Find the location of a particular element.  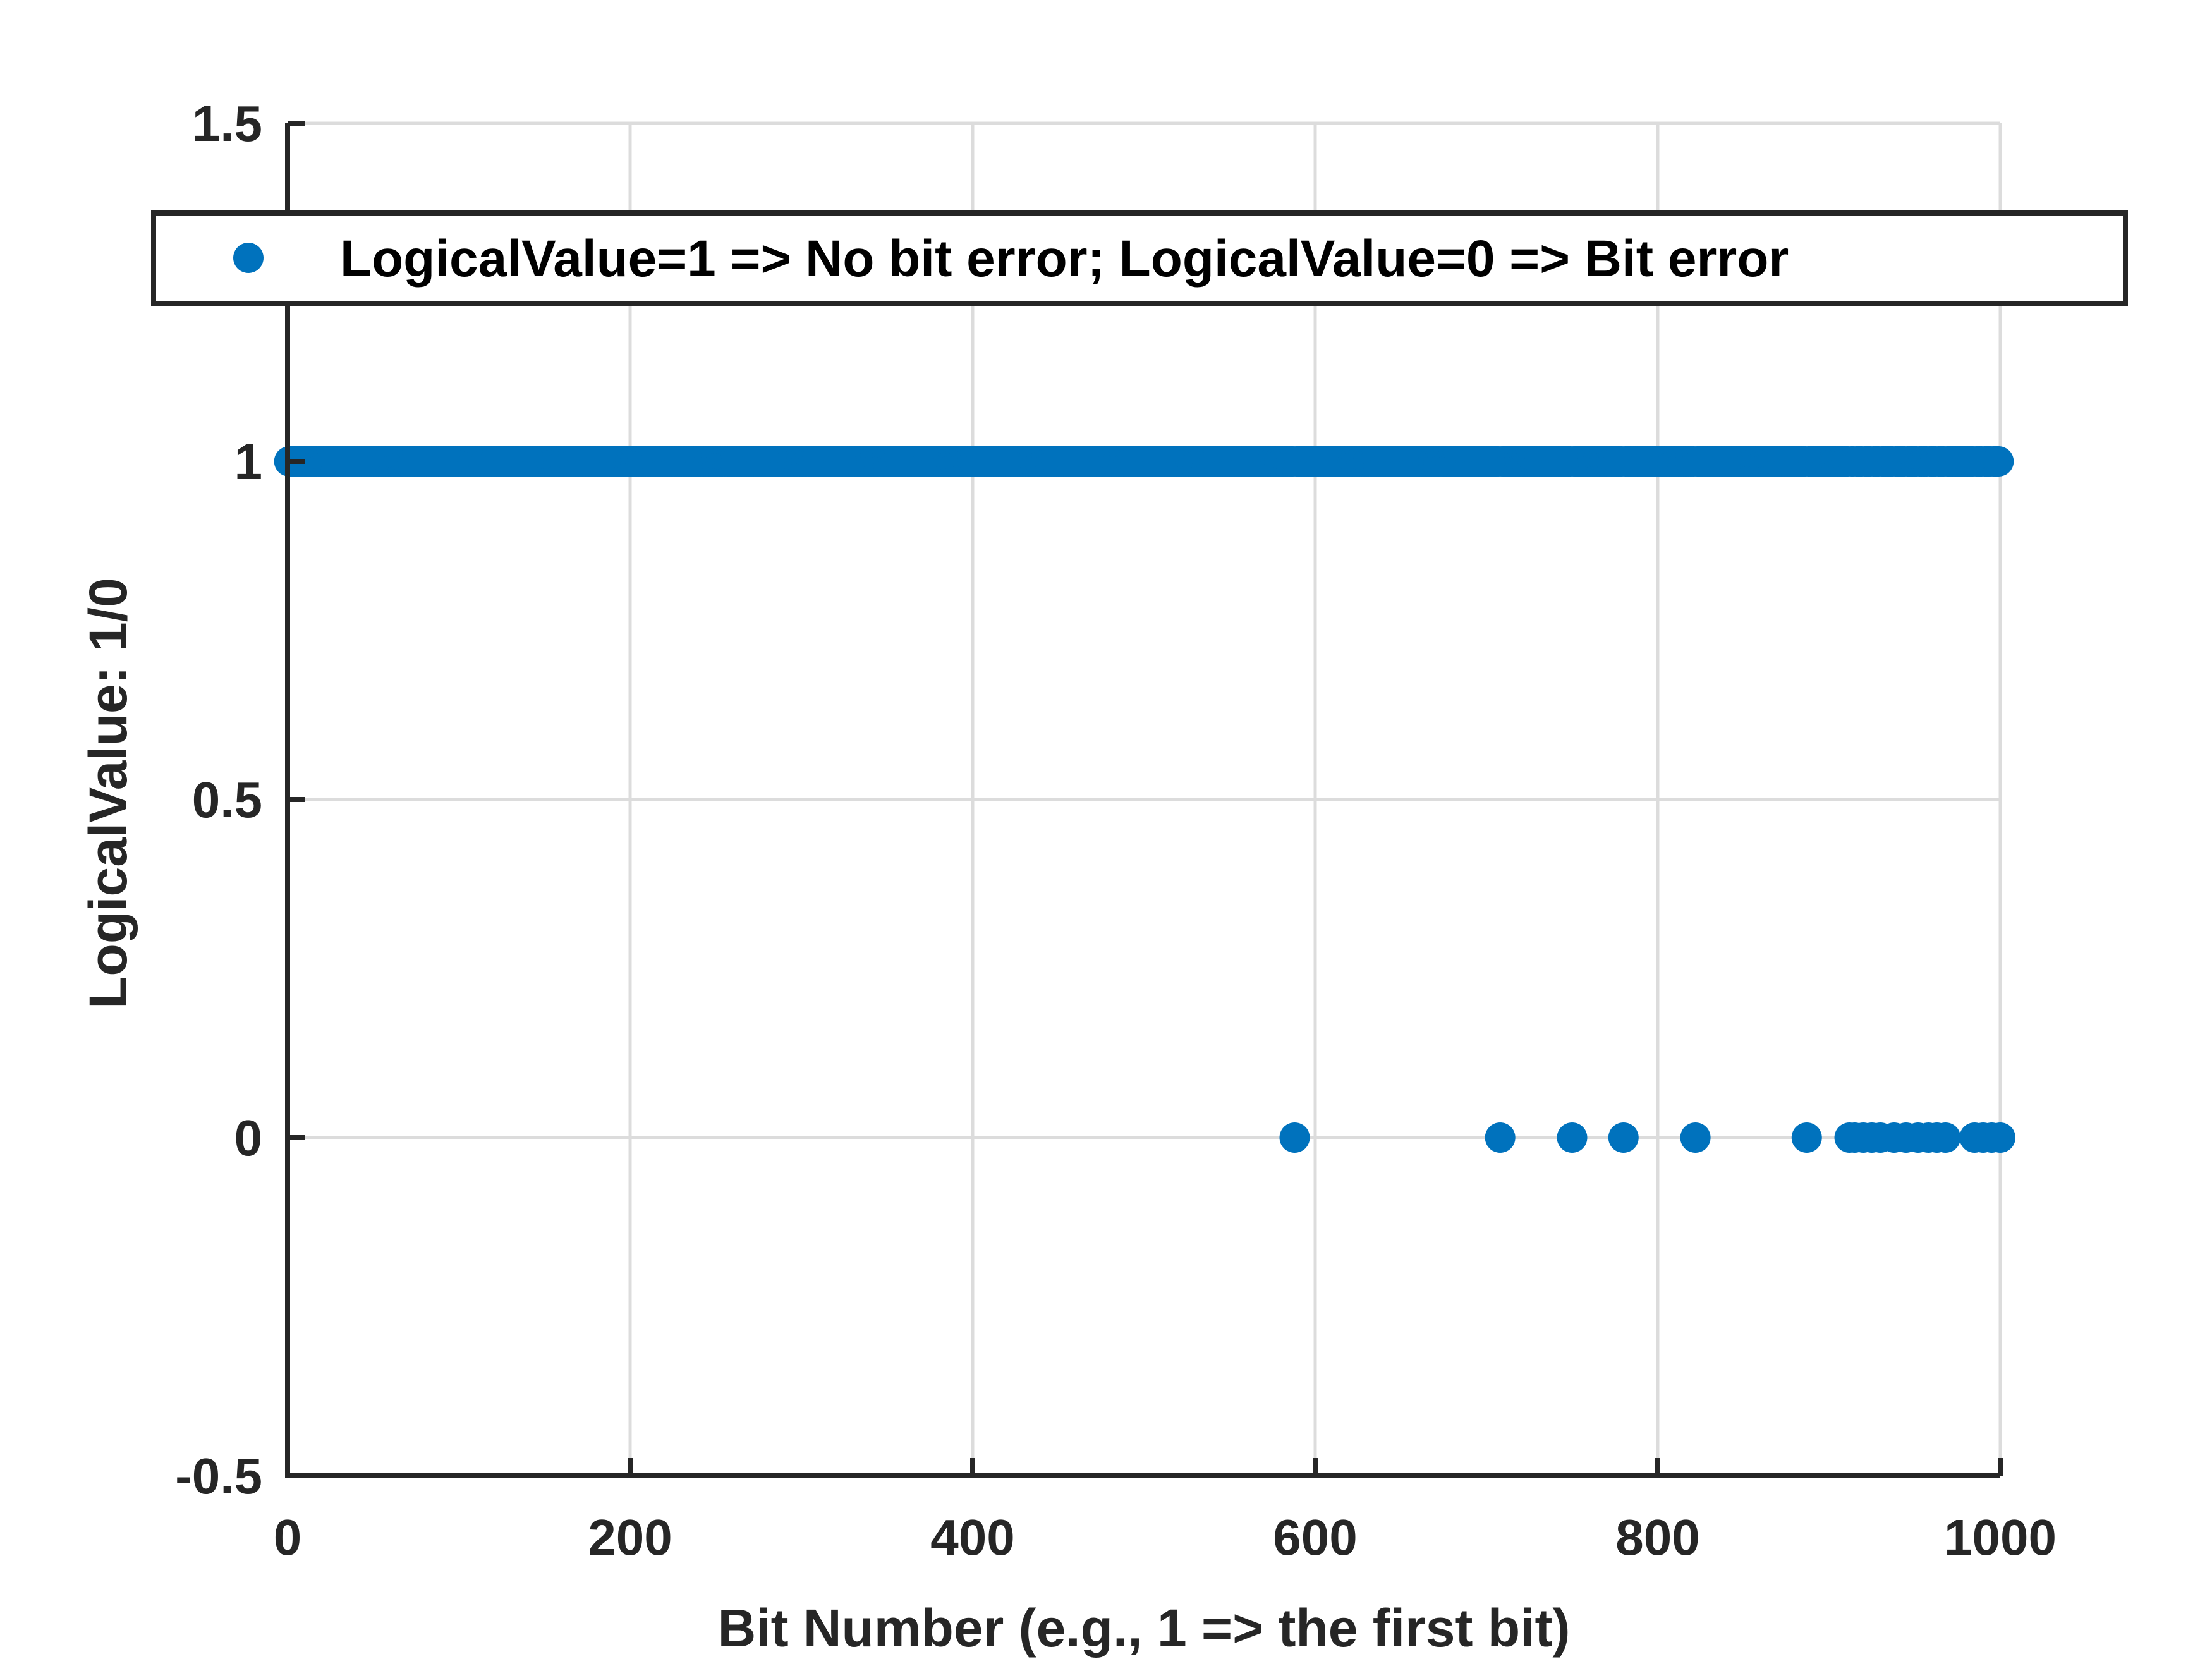

y-tick-label: -0.5 is located at coordinates (218, 1476).